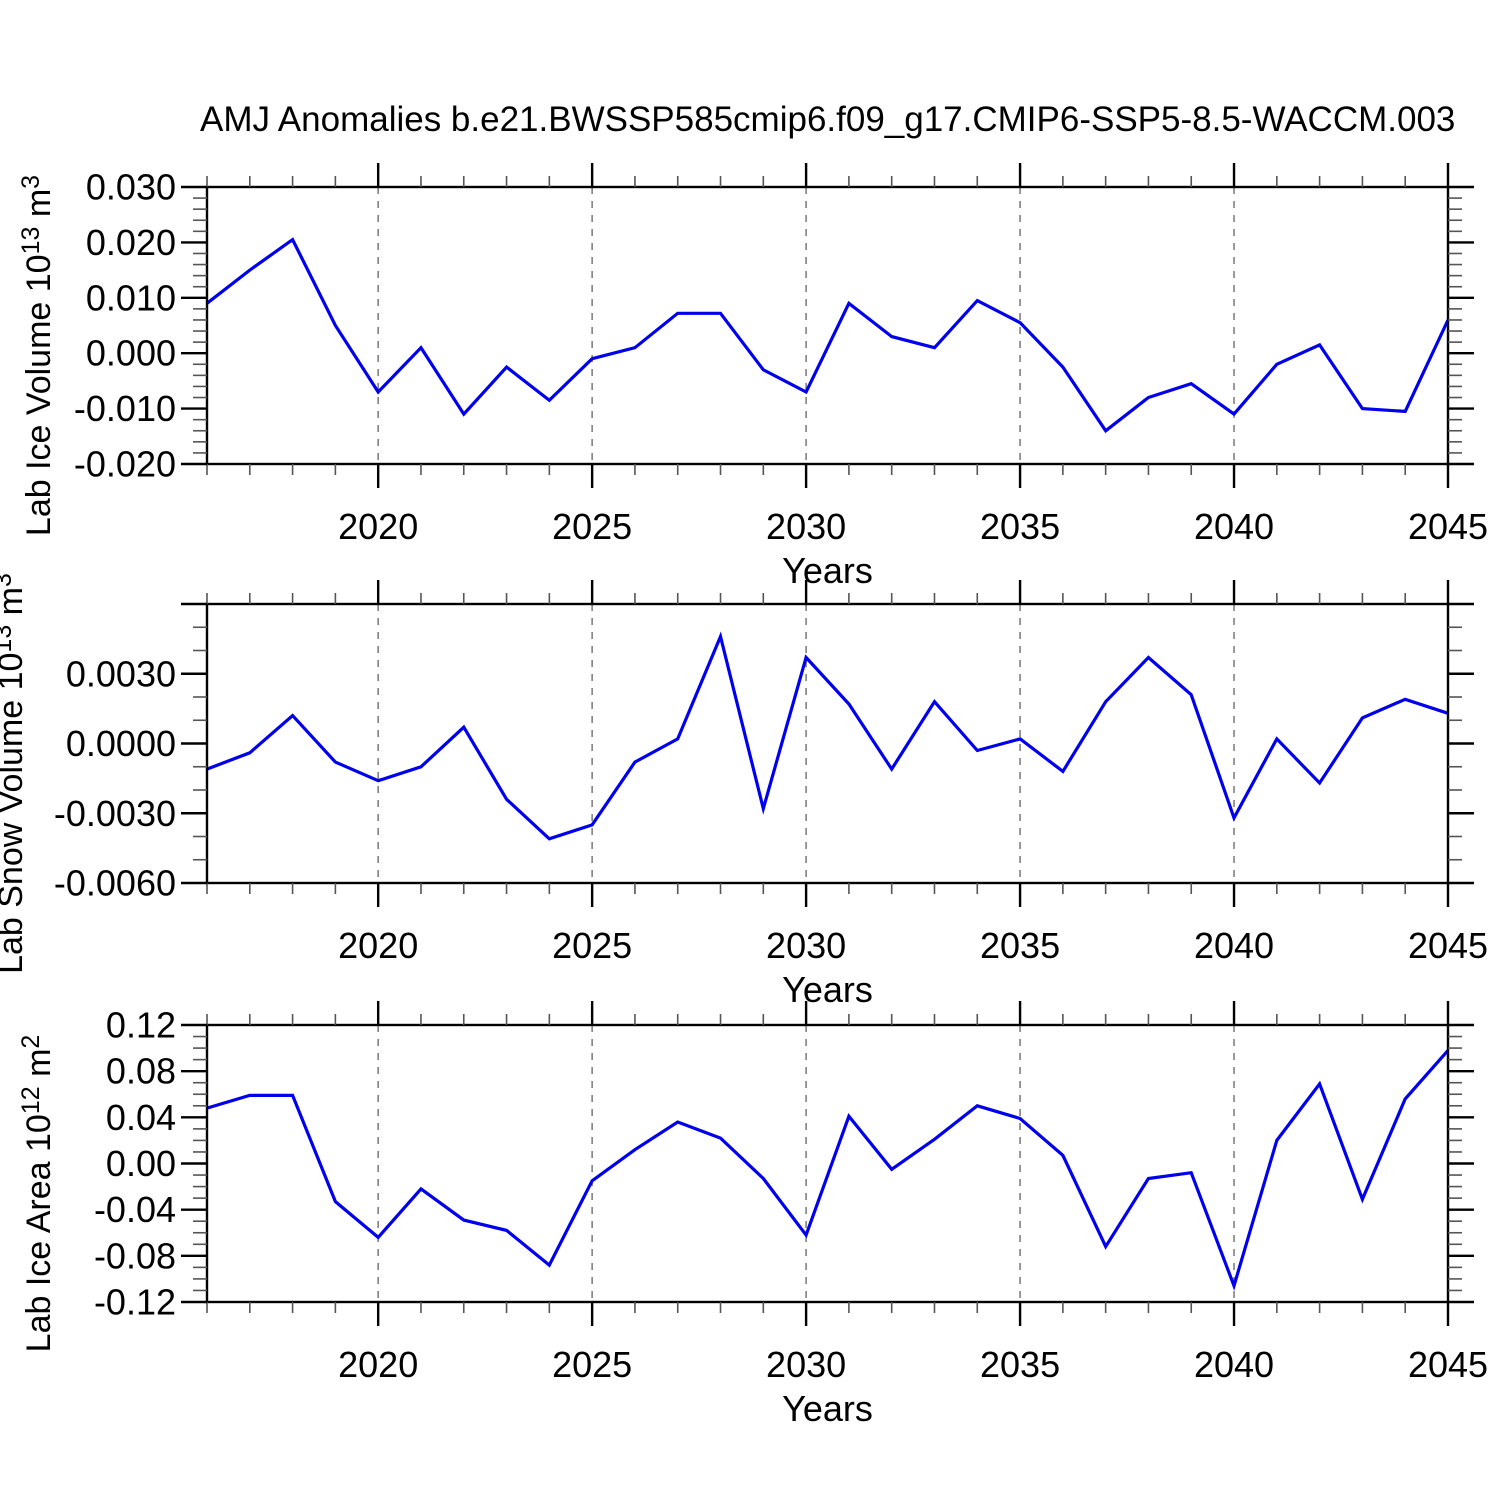 The image size is (1500, 1505). I want to click on y-axis-title: Lab Ice Volume 1013 m3, so click(37, 355).